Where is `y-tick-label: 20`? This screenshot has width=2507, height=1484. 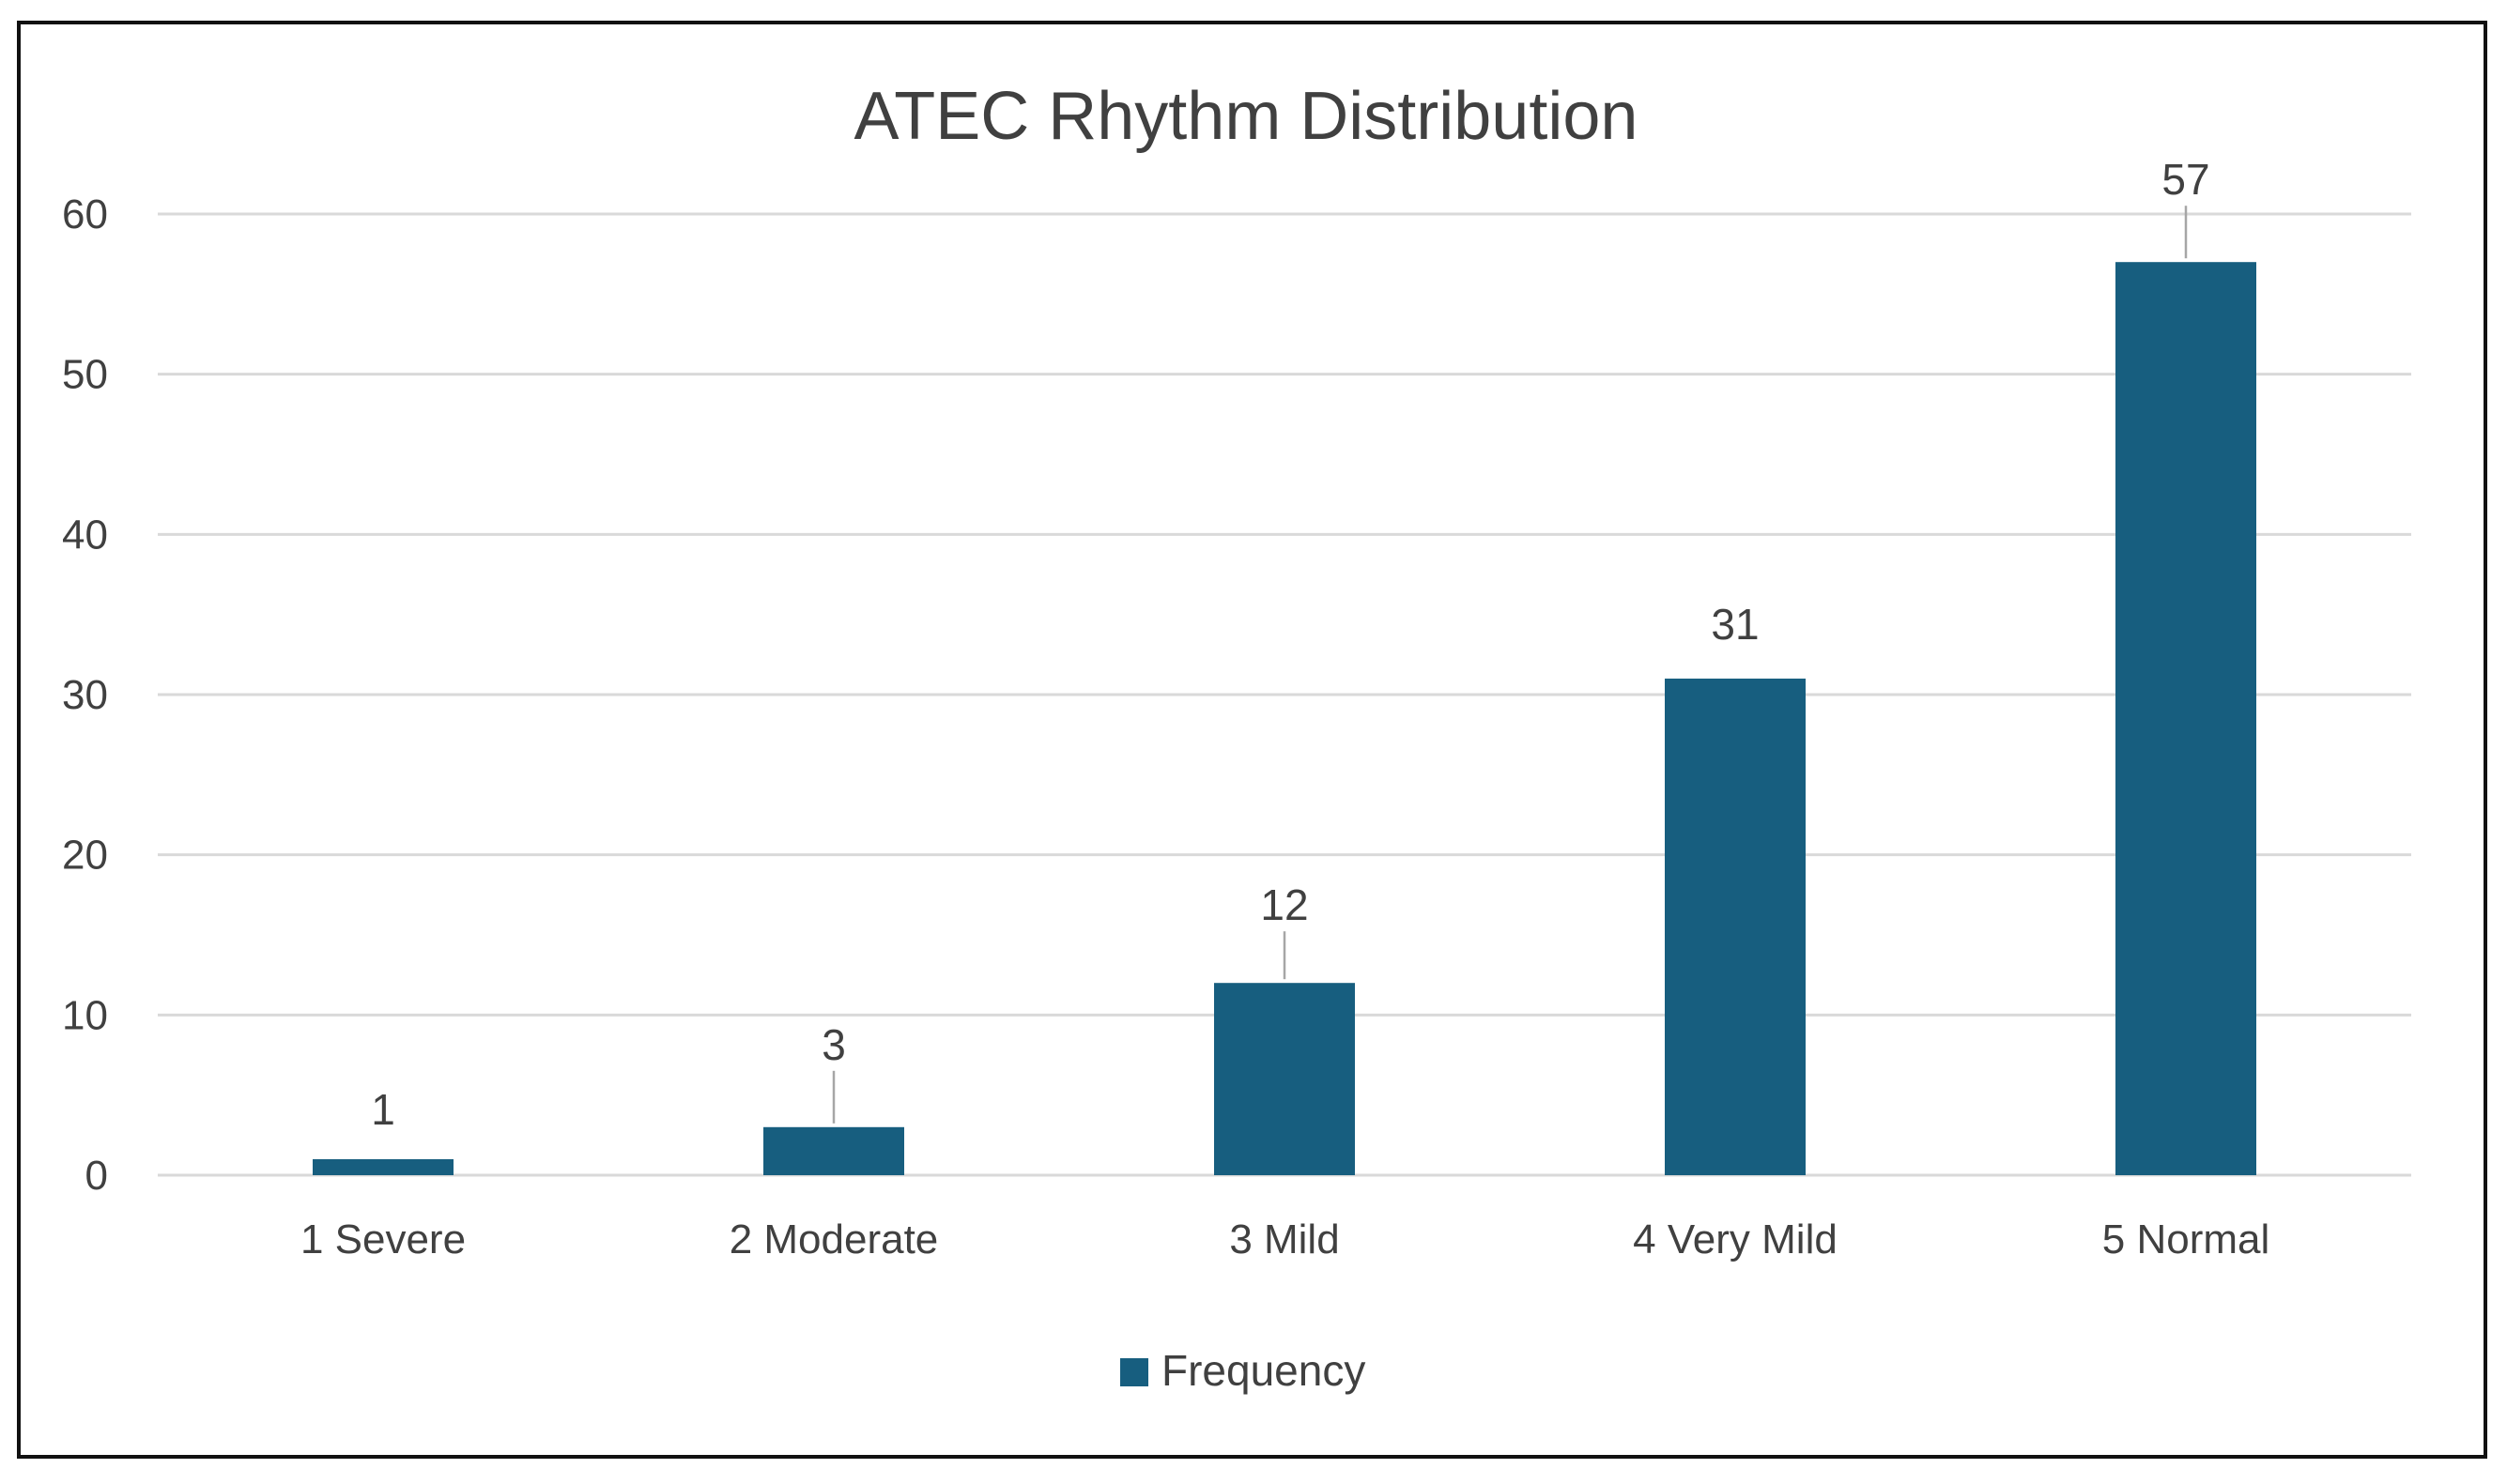 y-tick-label: 20 is located at coordinates (85, 856).